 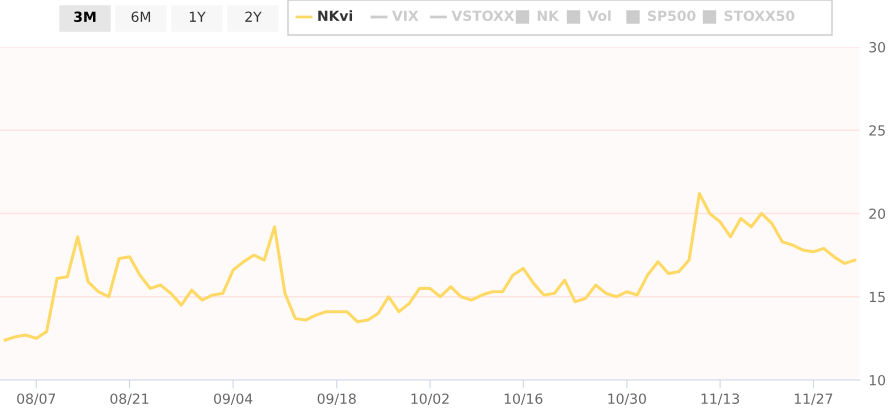 I want to click on x-tick-label: 09/04, so click(x=233, y=399).